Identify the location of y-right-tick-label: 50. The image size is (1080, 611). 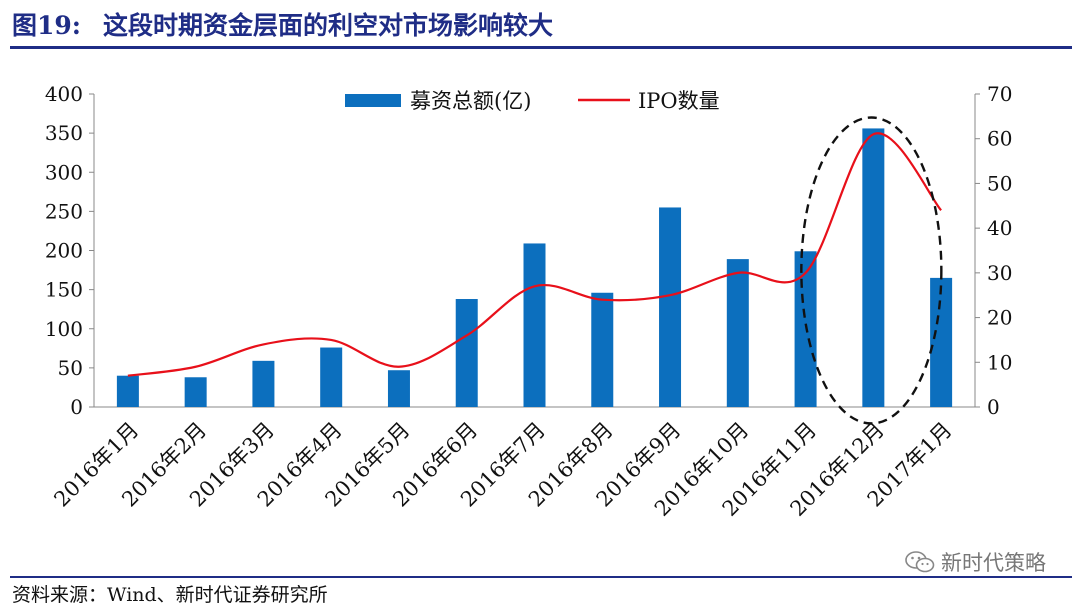
(999, 183).